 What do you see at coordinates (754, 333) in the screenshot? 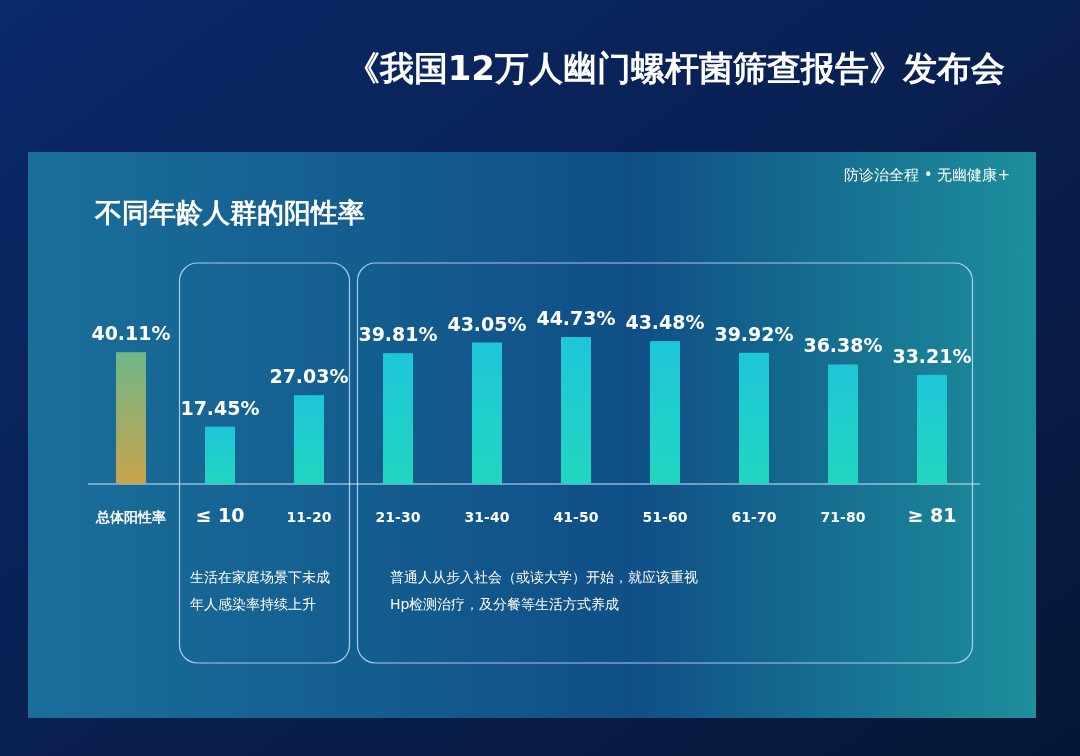
I see `data-label: 39.92%` at bounding box center [754, 333].